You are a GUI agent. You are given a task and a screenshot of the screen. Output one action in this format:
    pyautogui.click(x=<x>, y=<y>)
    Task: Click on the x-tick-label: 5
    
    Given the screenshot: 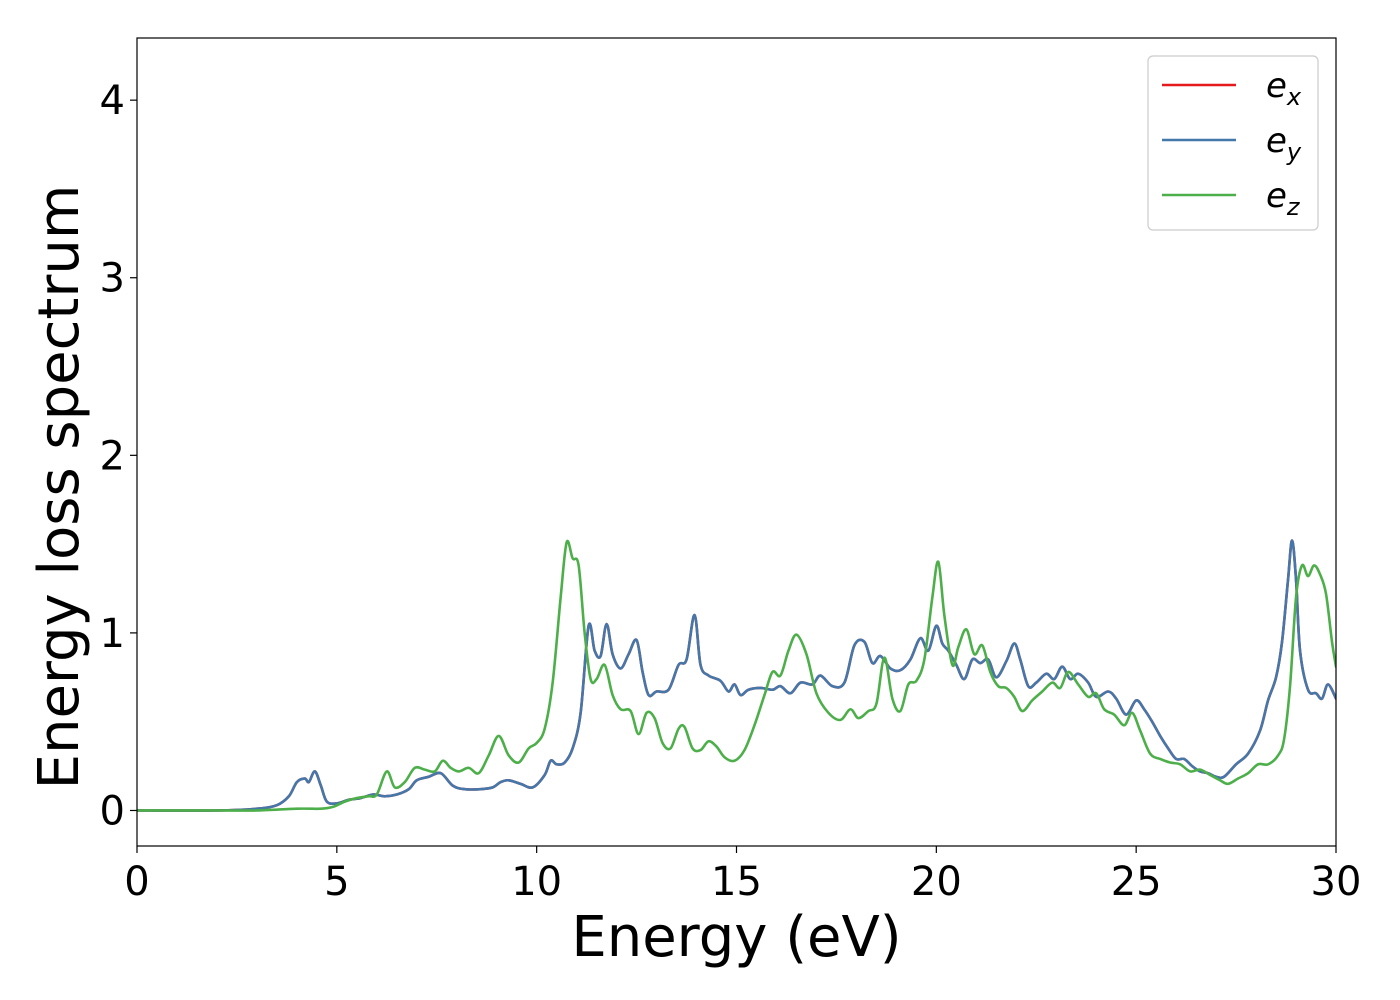 What is the action you would take?
    pyautogui.click(x=336, y=882)
    